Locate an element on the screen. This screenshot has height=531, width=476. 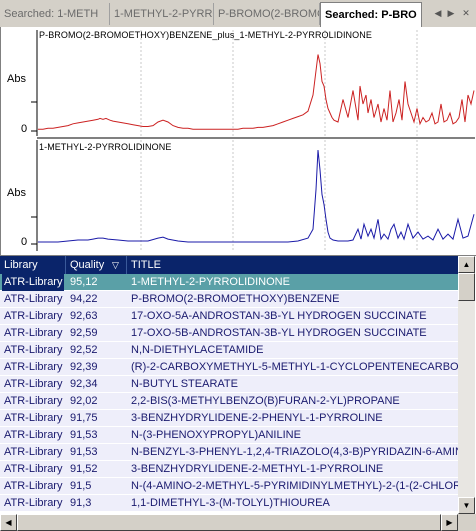
row-title-cell: P-BROMO(2-BROMOETHOXY)BENZENE is located at coordinates (235, 299).